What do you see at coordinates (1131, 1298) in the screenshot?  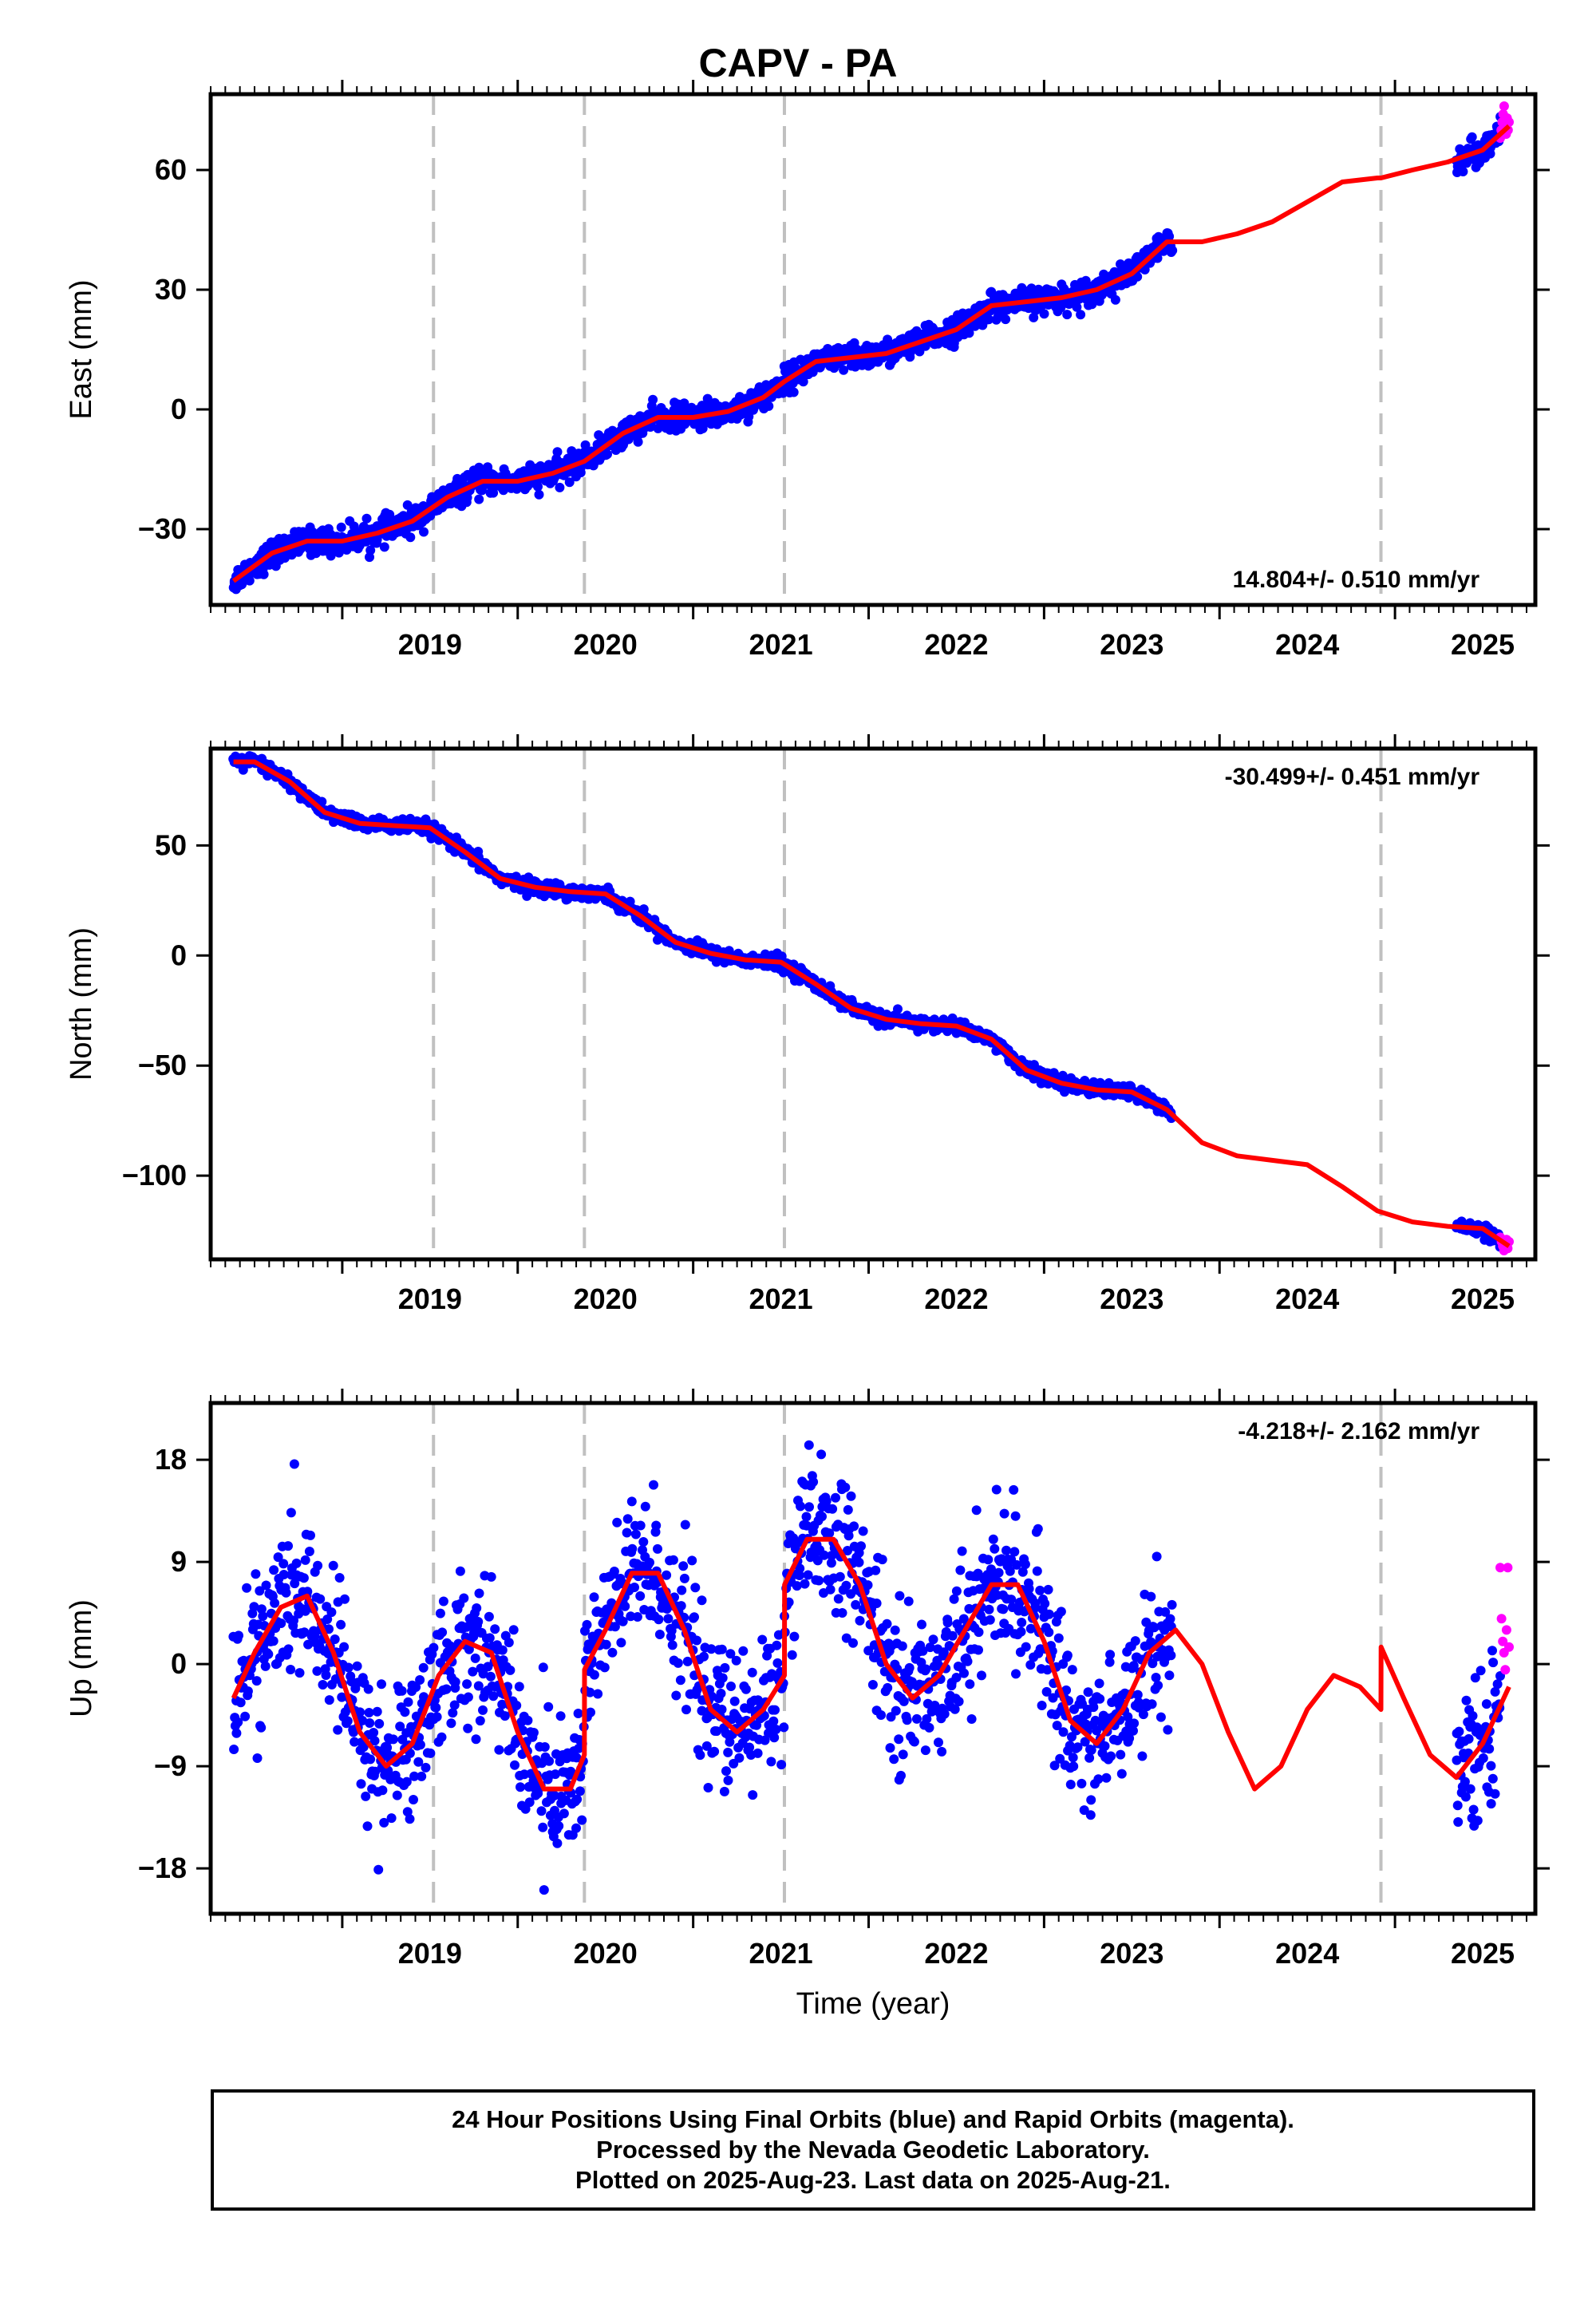 I see `x-tick-label: 2023` at bounding box center [1131, 1298].